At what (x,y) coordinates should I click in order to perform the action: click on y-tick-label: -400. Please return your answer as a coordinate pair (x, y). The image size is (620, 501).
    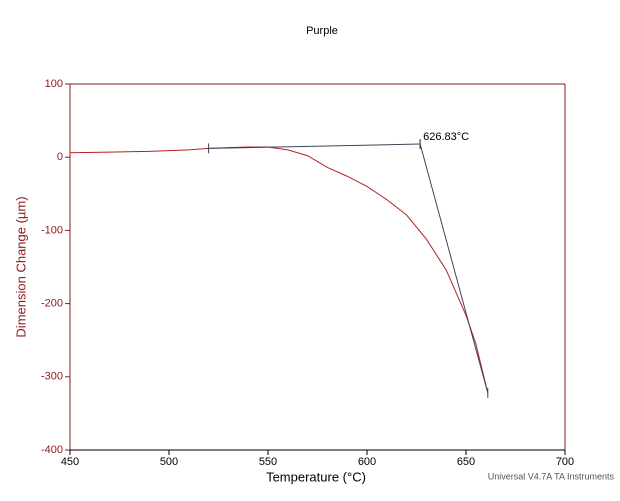
    Looking at the image, I should click on (52, 450).